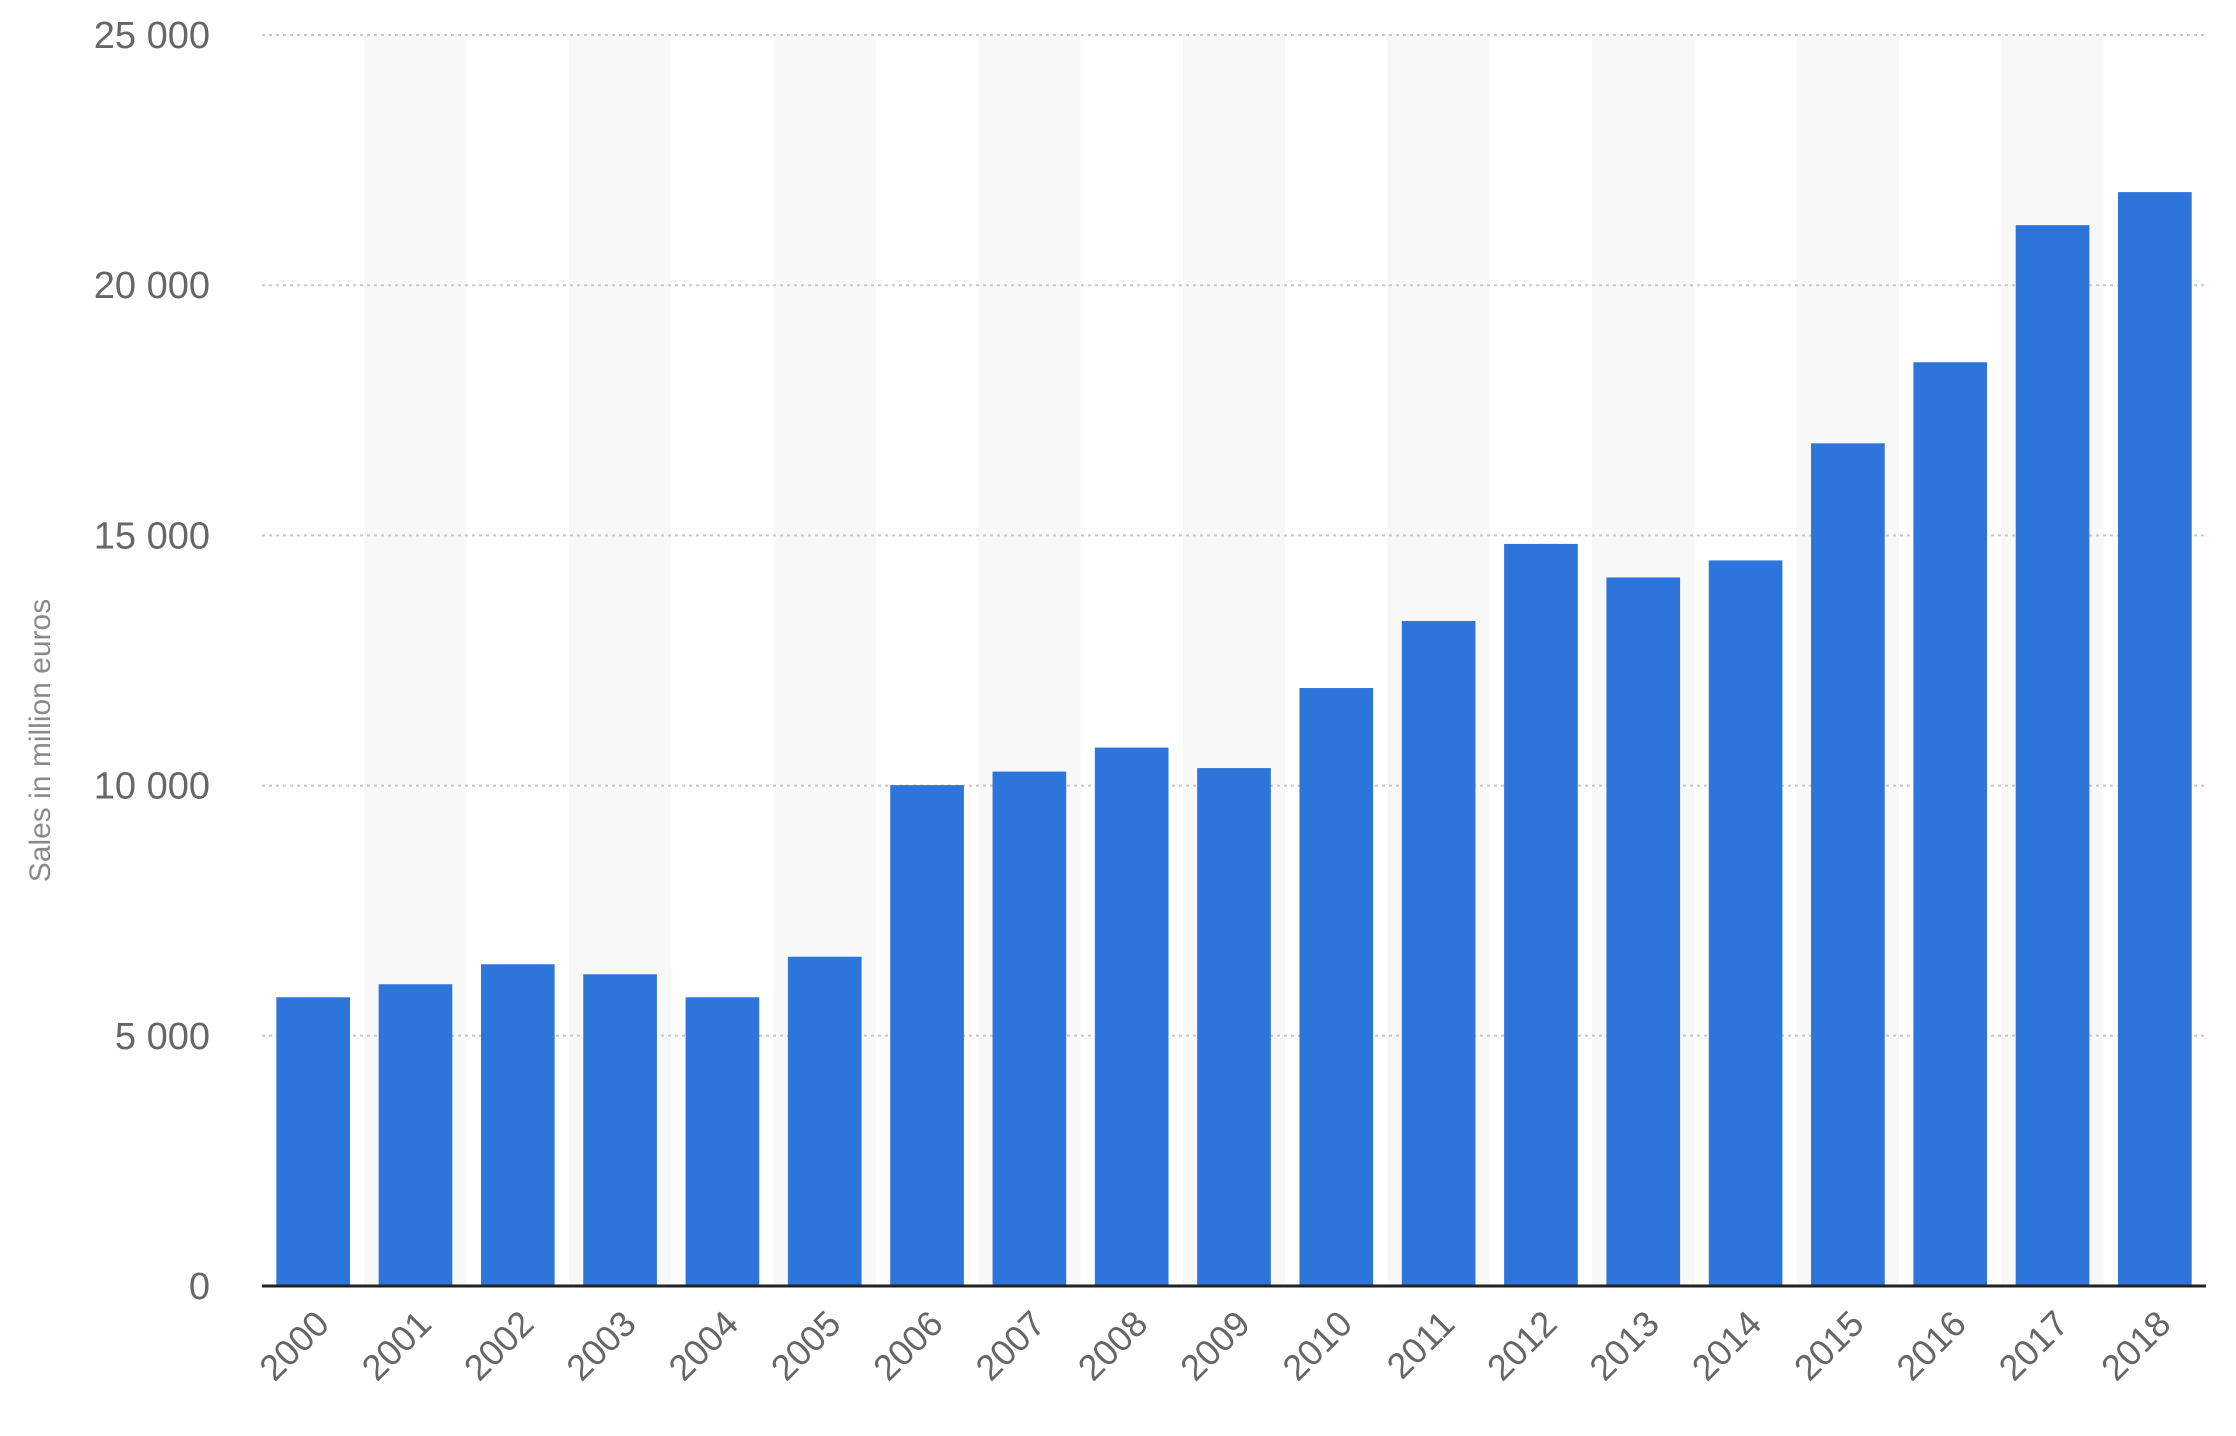 This screenshot has width=2236, height=1436. Describe the element at coordinates (294, 1346) in the screenshot. I see `x-tick-label: 2000` at that location.